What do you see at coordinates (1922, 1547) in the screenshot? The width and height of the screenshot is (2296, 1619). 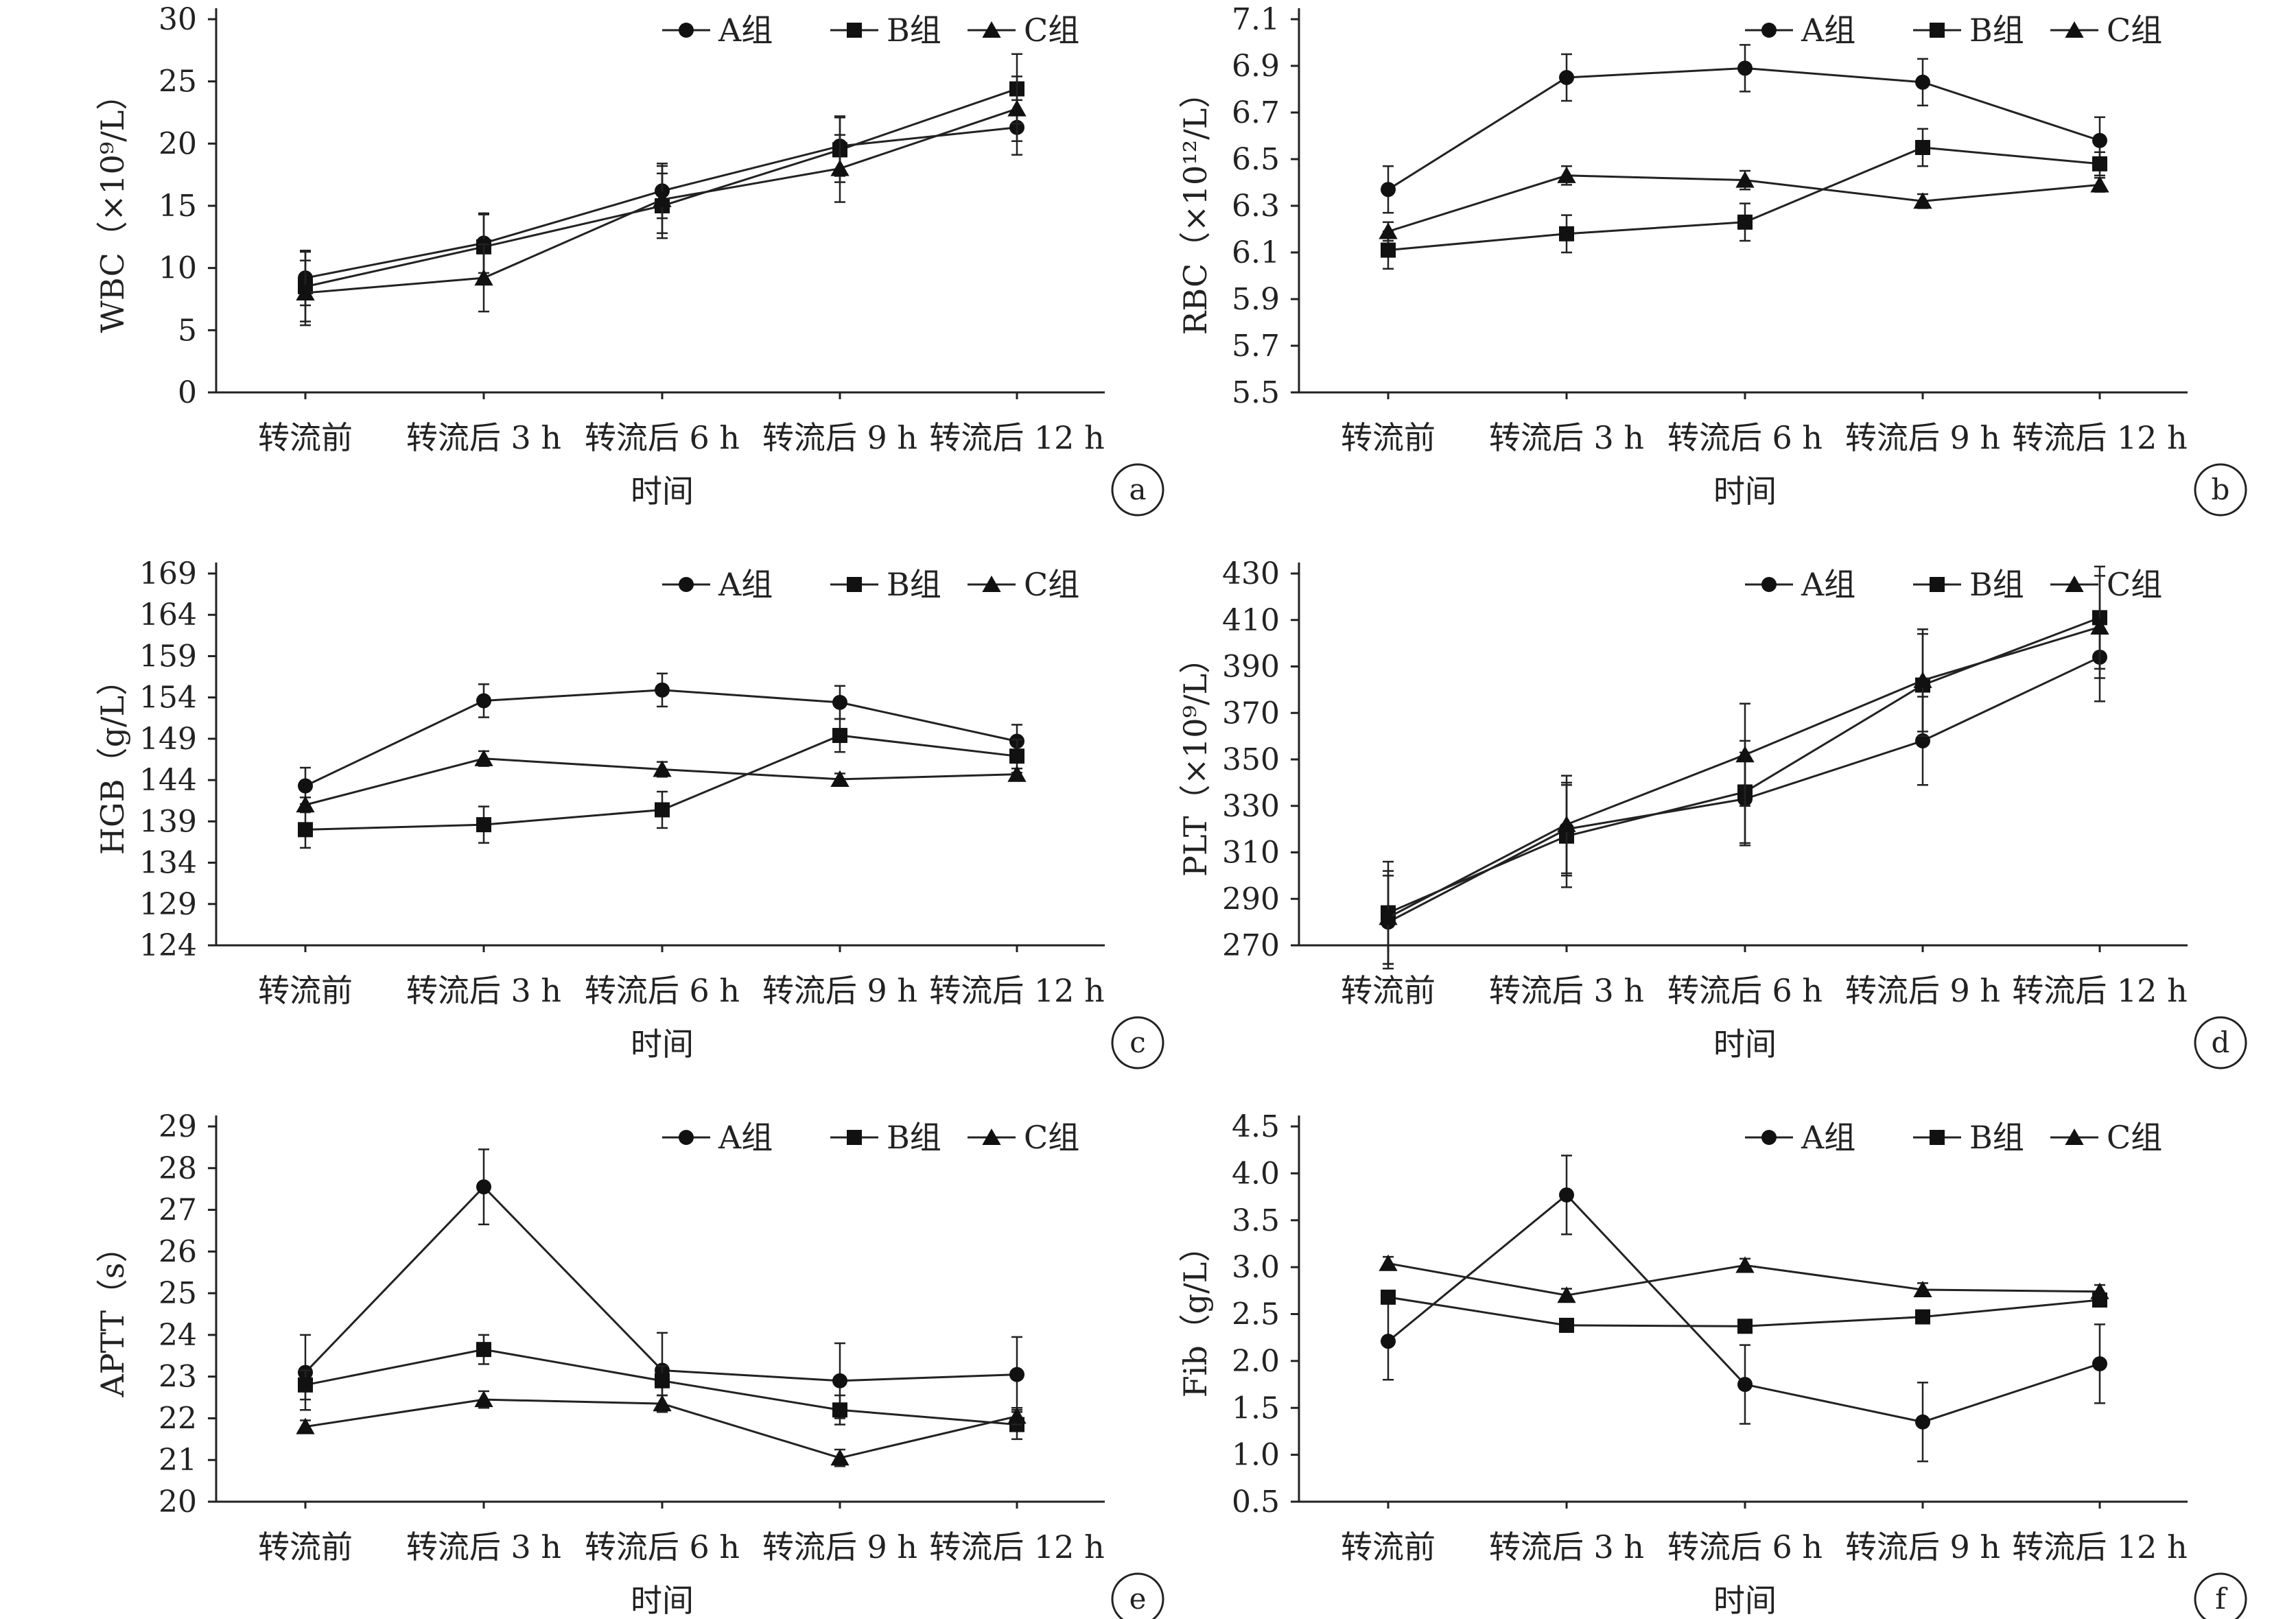 I see `x-tick-label: 转流后 9 h` at bounding box center [1922, 1547].